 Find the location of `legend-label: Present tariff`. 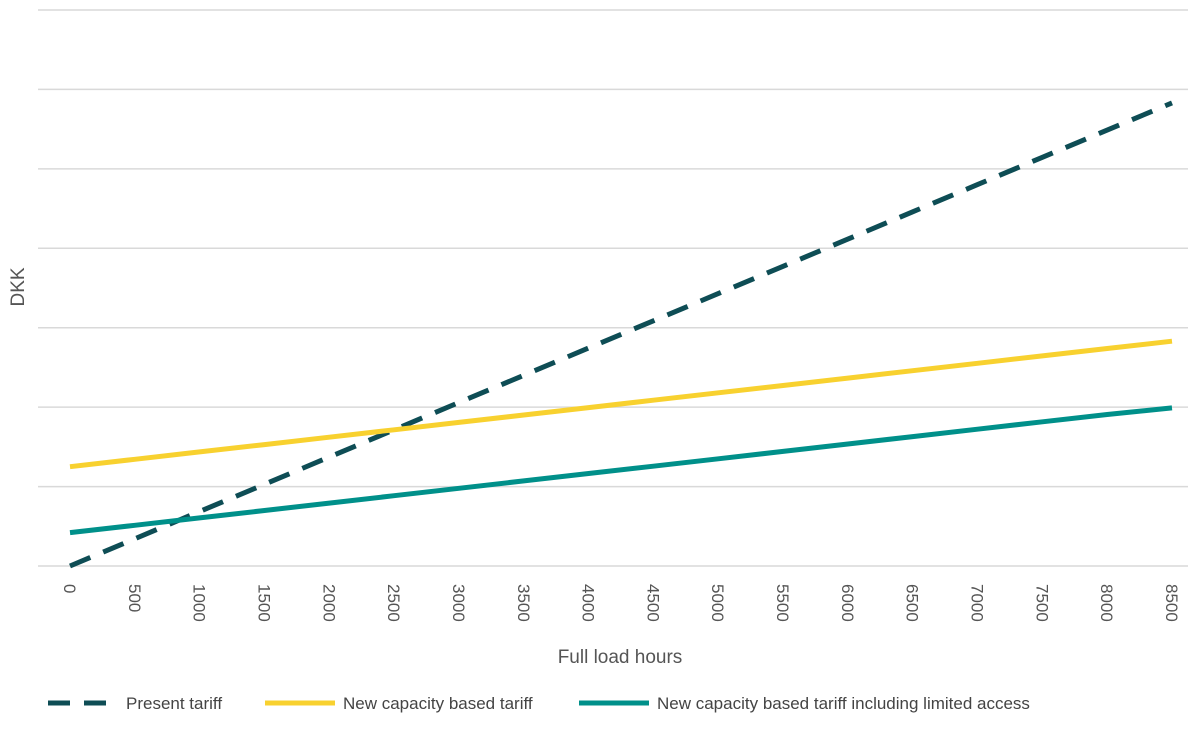

legend-label: Present tariff is located at coordinates (174, 703).